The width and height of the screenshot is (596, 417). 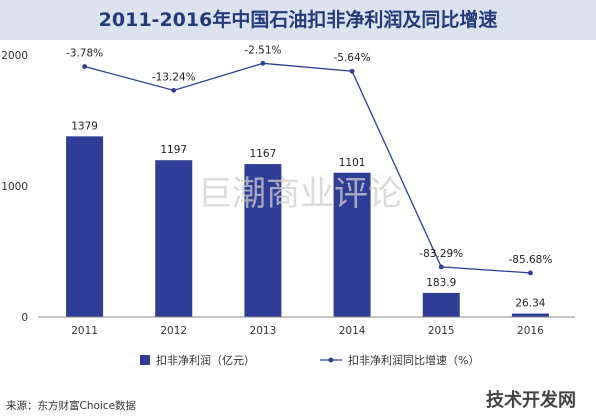 What do you see at coordinates (84, 54) in the screenshot?
I see `line-value-label: -3.78%` at bounding box center [84, 54].